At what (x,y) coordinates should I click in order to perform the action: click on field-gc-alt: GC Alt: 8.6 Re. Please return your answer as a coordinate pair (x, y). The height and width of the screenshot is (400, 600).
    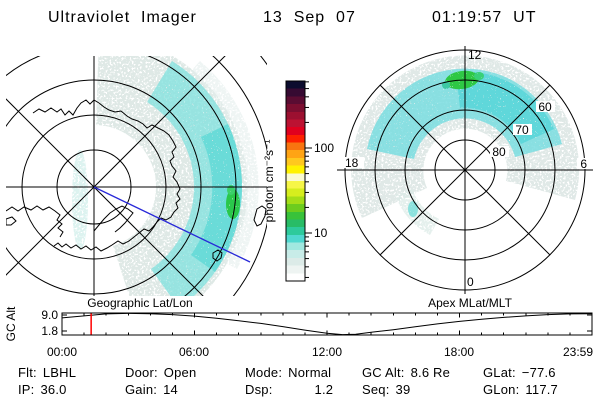
    Looking at the image, I should click on (406, 372).